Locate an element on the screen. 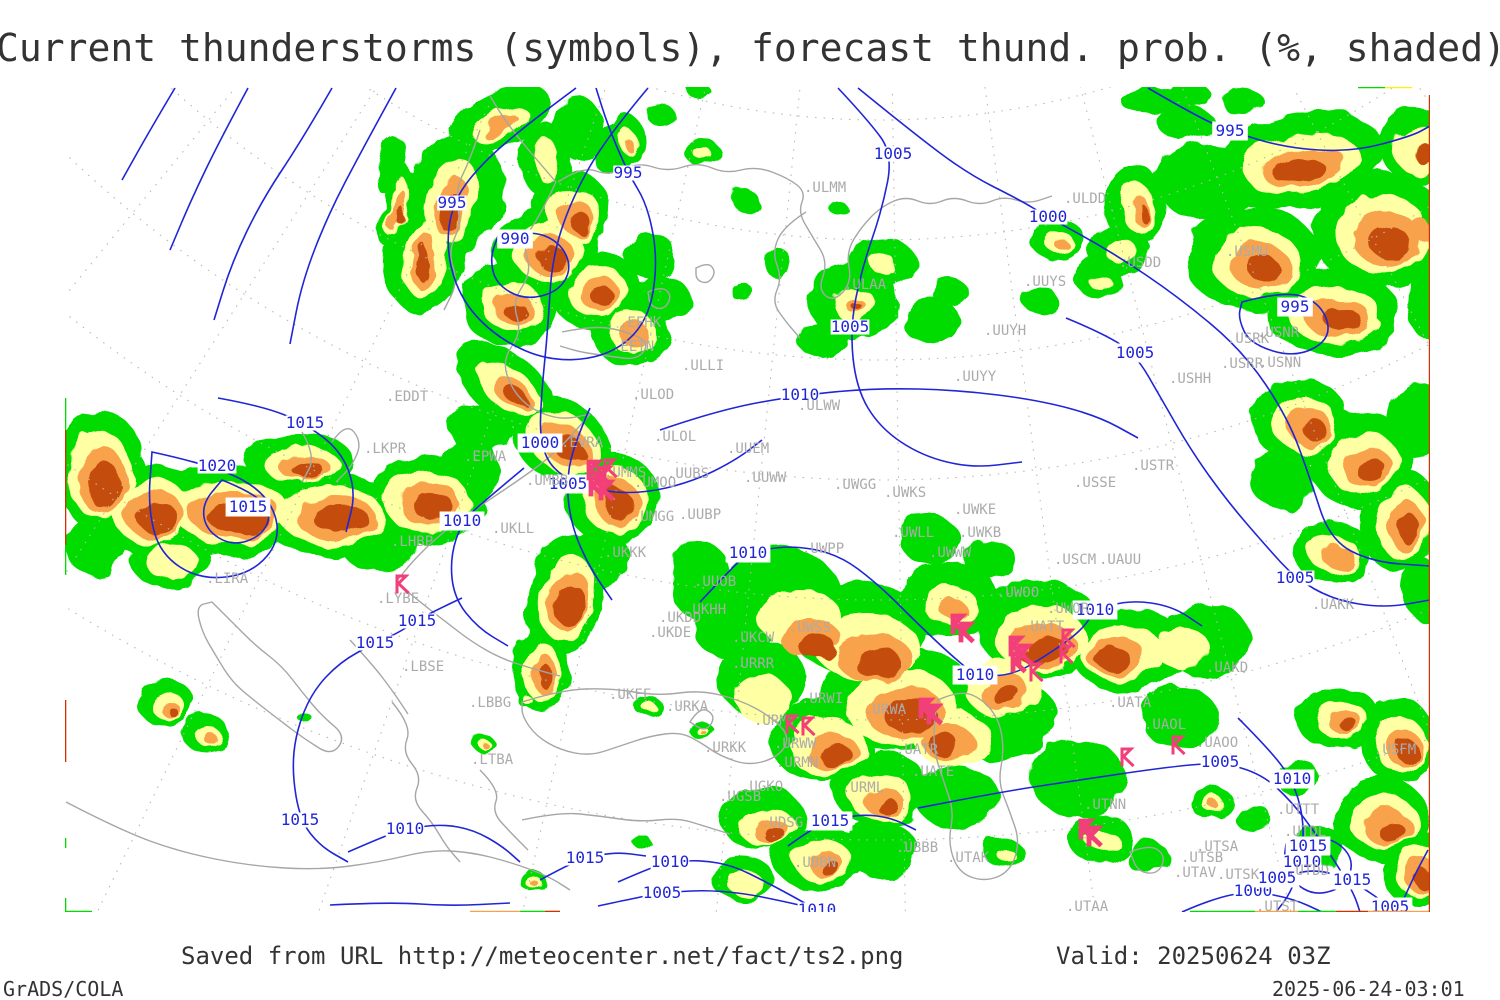 Image resolution: width=1500 pixels, height=1000 pixels. station-label-URWA: .URWA is located at coordinates (885, 710).